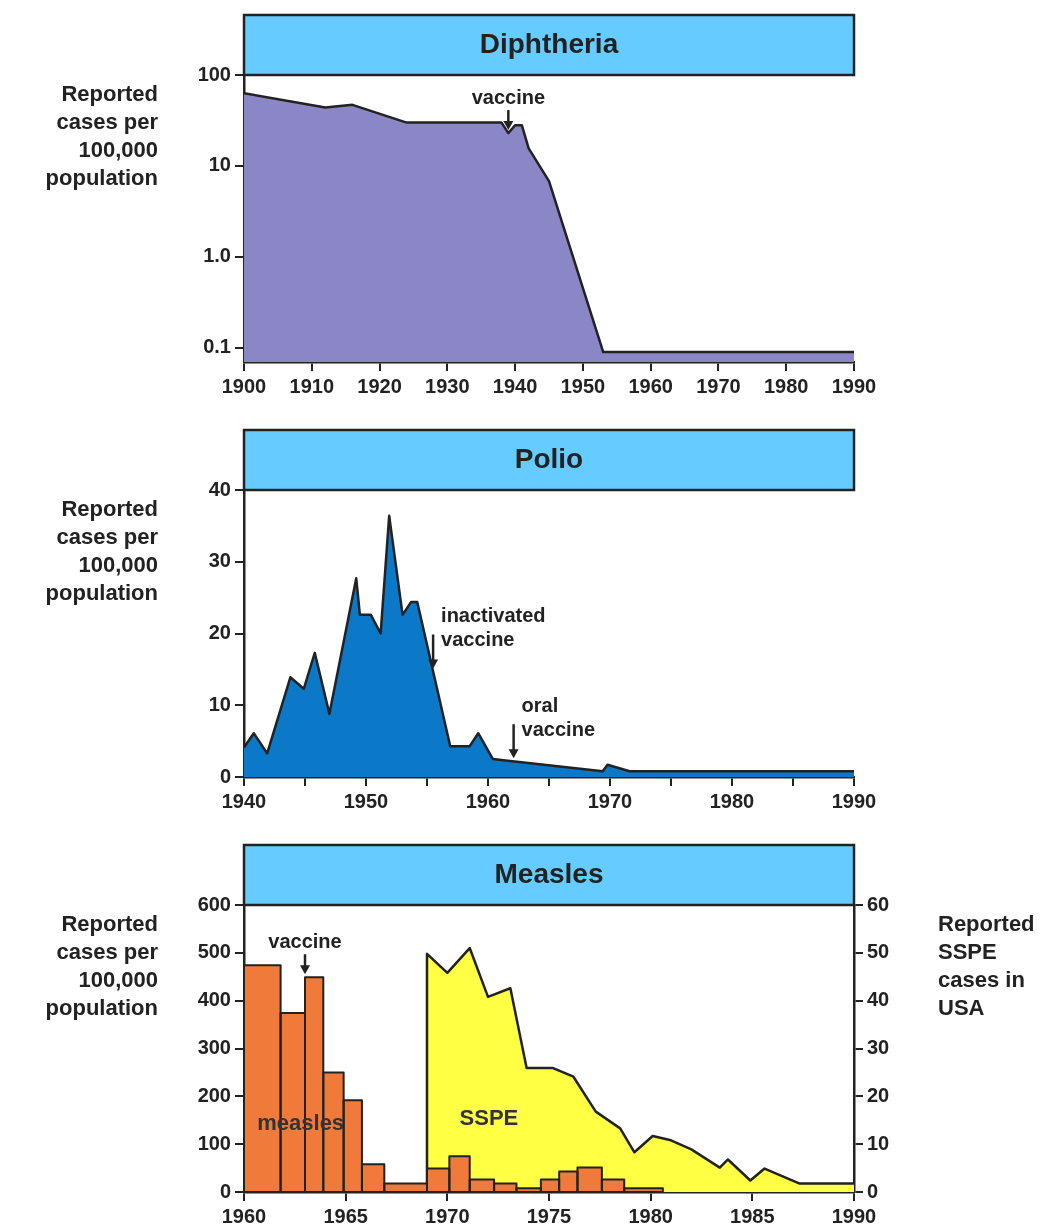  Describe the element at coordinates (214, 1047) in the screenshot. I see `y-tick-label: 300` at that location.